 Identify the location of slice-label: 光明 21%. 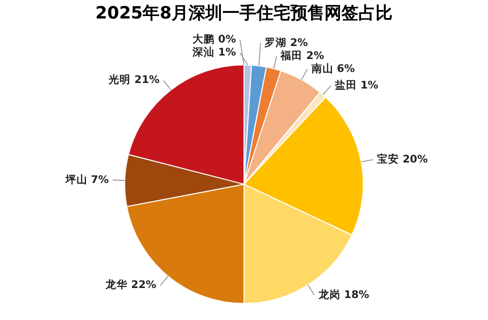
(134, 79).